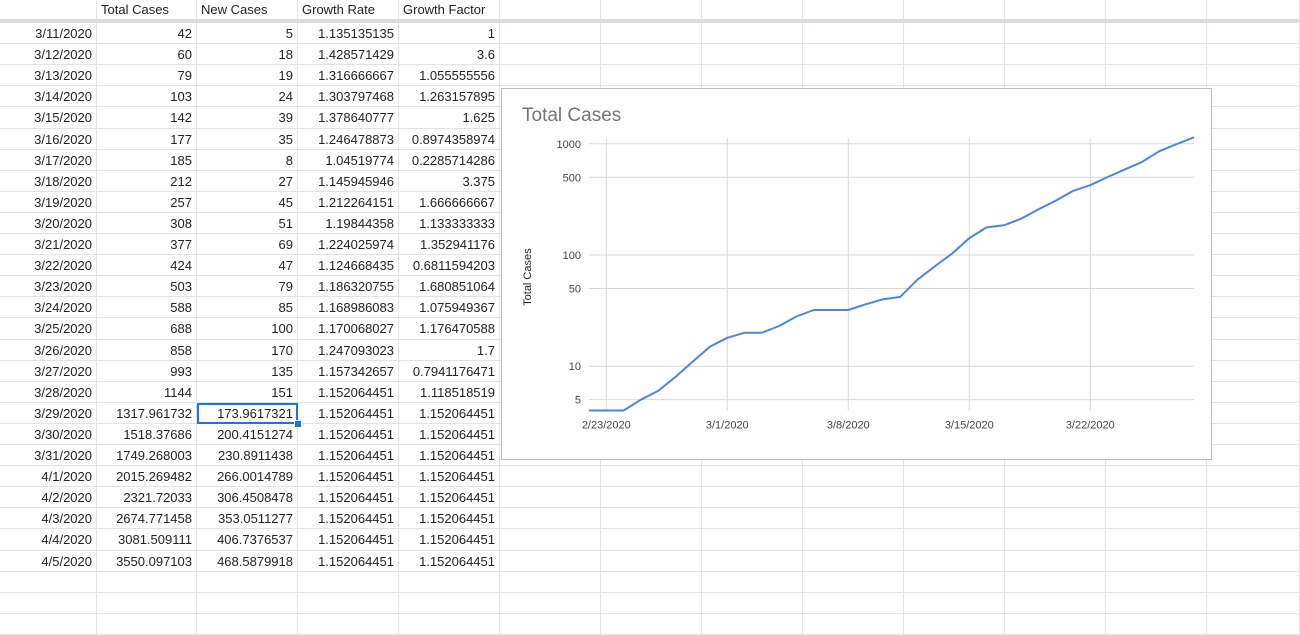 Image resolution: width=1300 pixels, height=635 pixels. I want to click on cell-new-cases: 27, so click(247, 181).